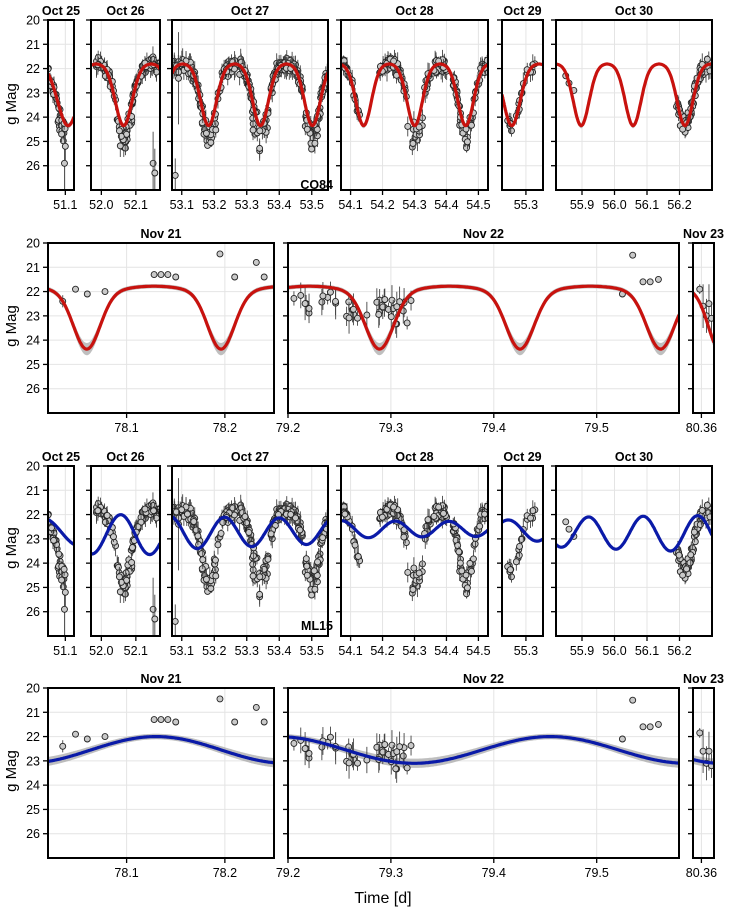 Image resolution: width=731 pixels, height=913 pixels. What do you see at coordinates (312, 651) in the screenshot?
I see `x-tick-label: 53.5` at bounding box center [312, 651].